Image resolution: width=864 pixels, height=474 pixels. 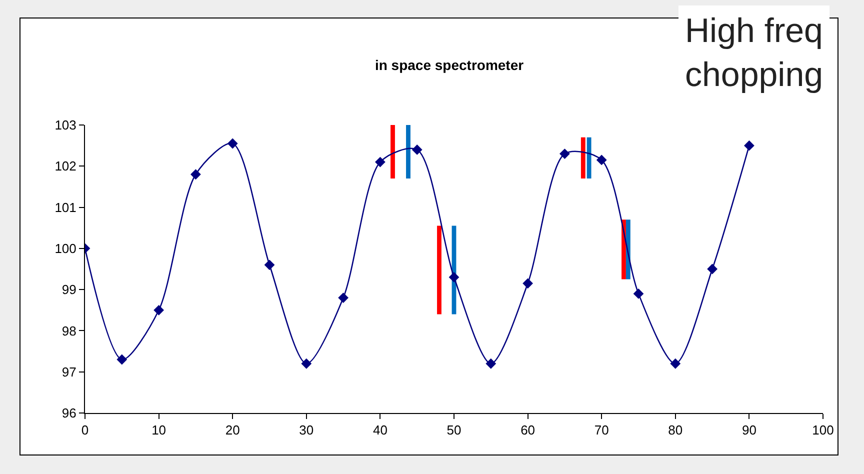 I want to click on y-tick-label: 100, so click(x=65, y=248).